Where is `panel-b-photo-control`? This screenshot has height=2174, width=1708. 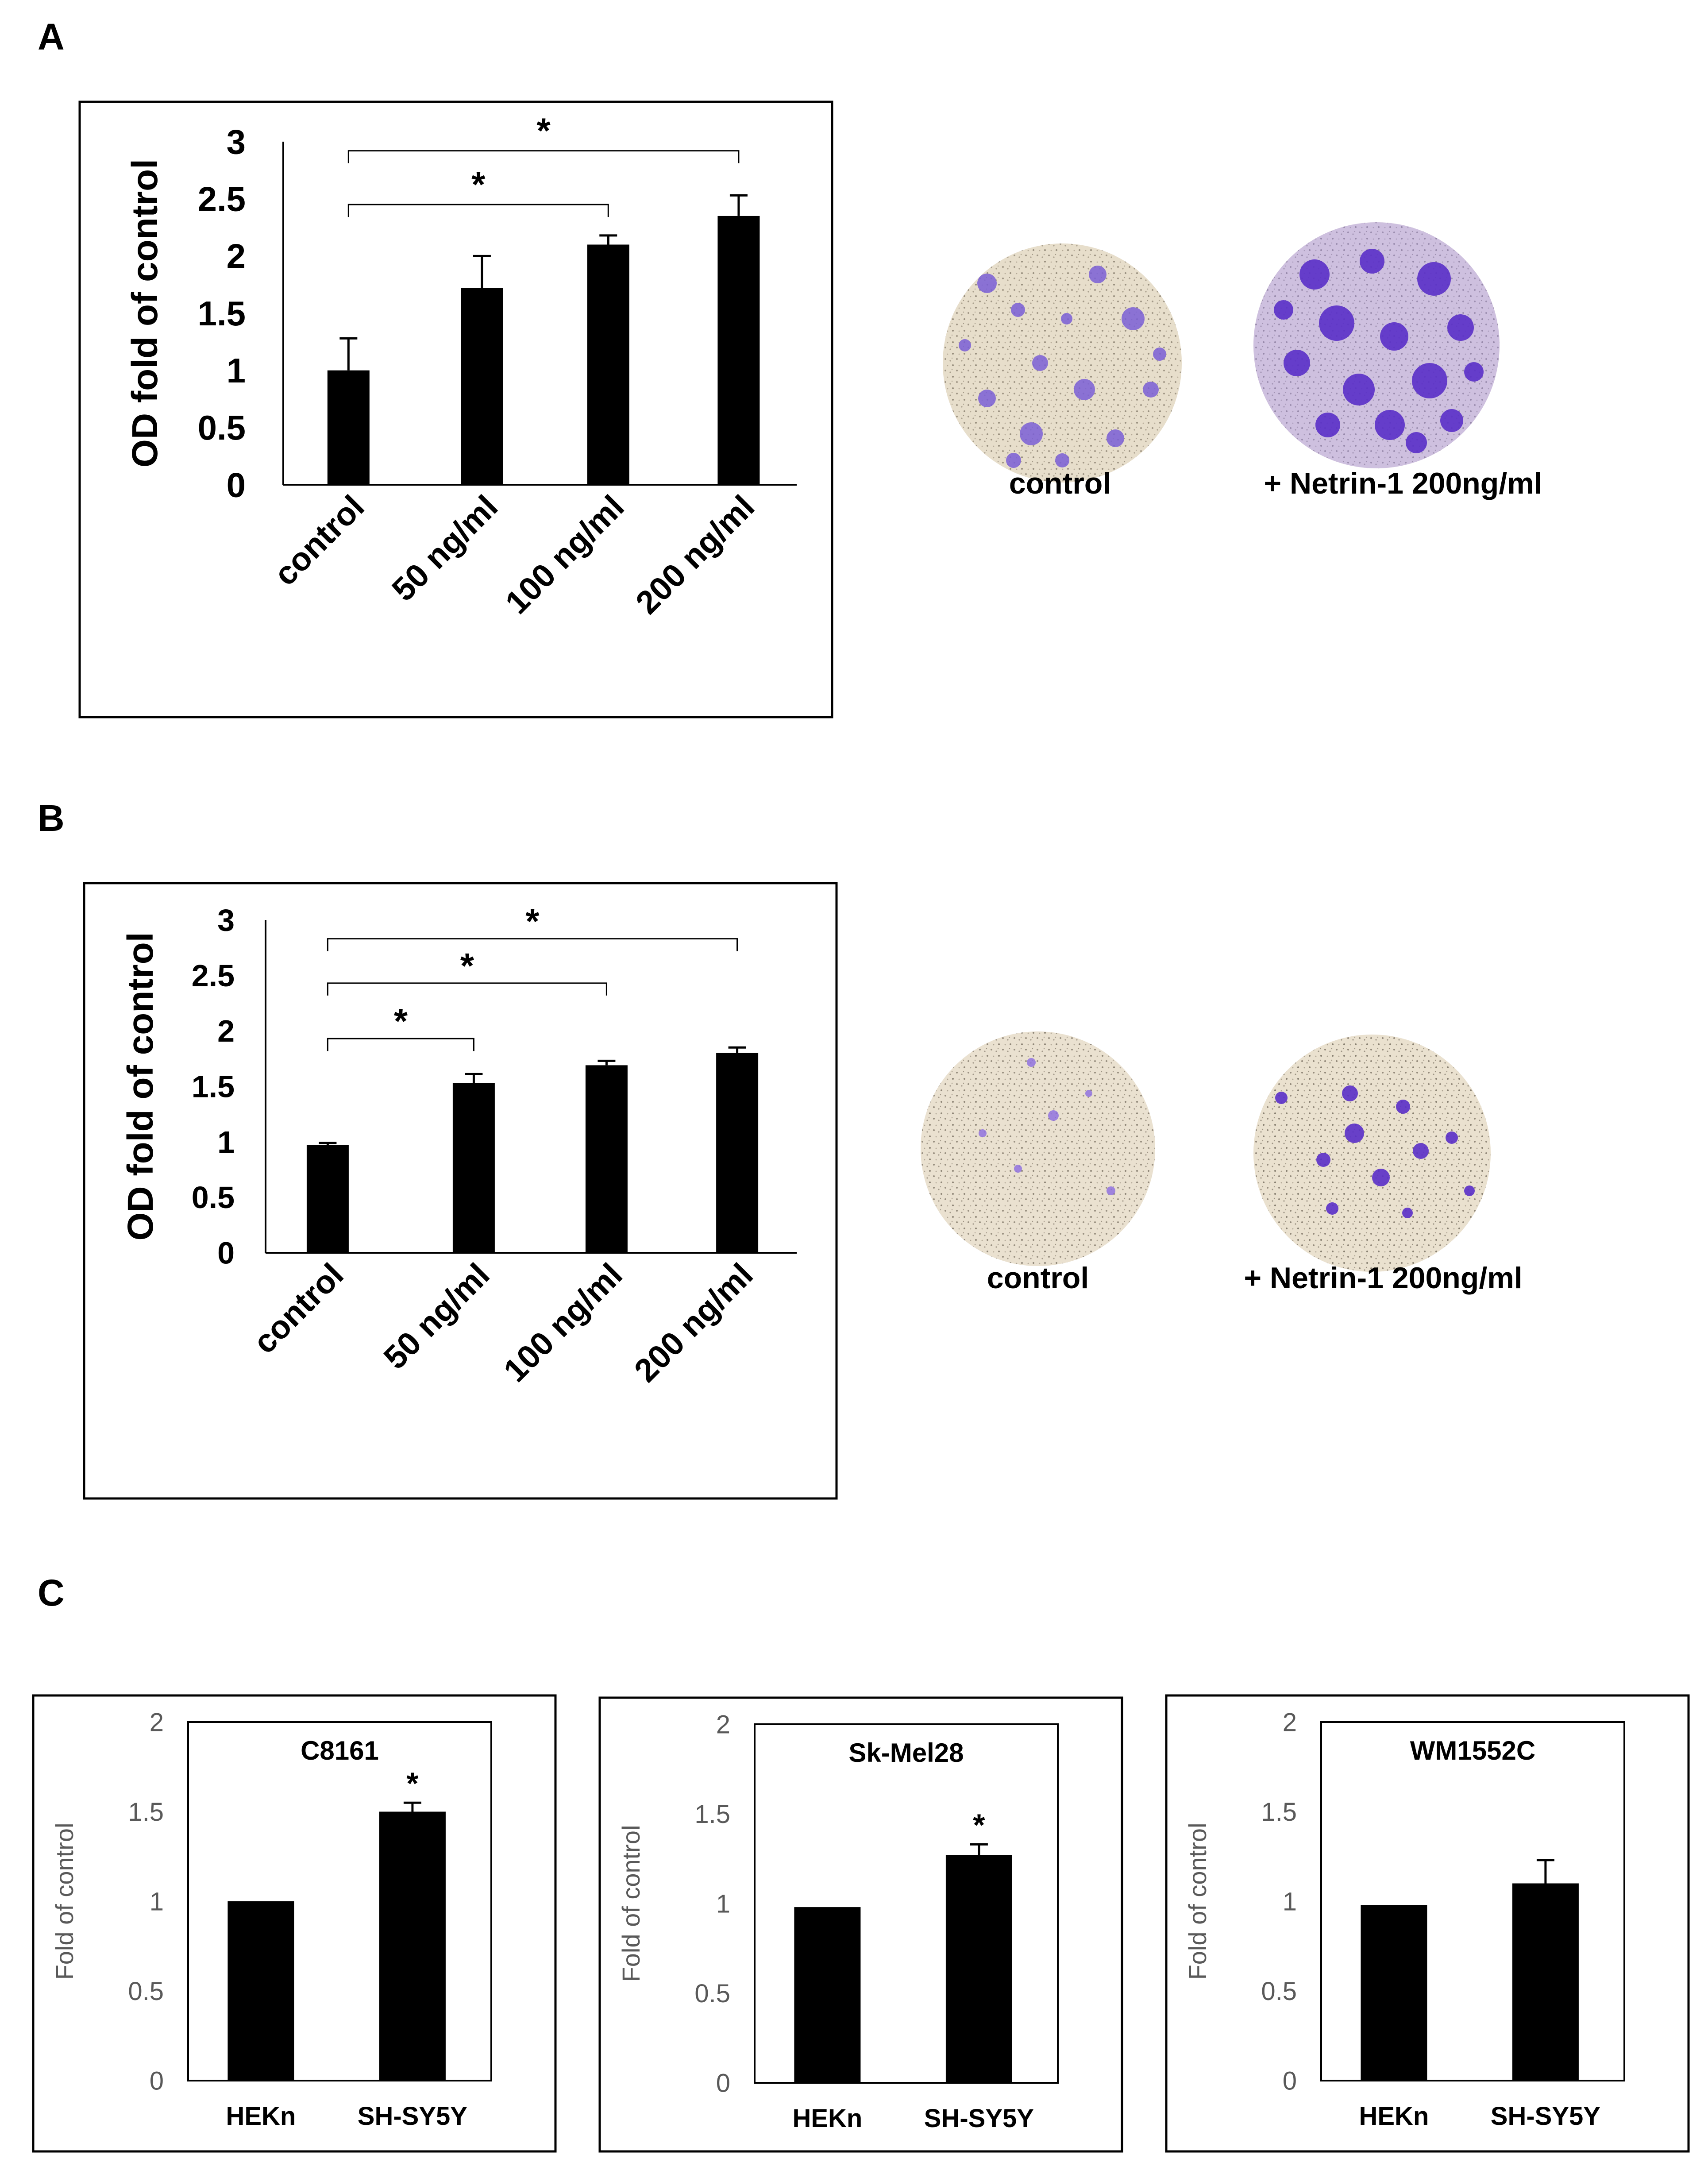 panel-b-photo-control is located at coordinates (1038, 1148).